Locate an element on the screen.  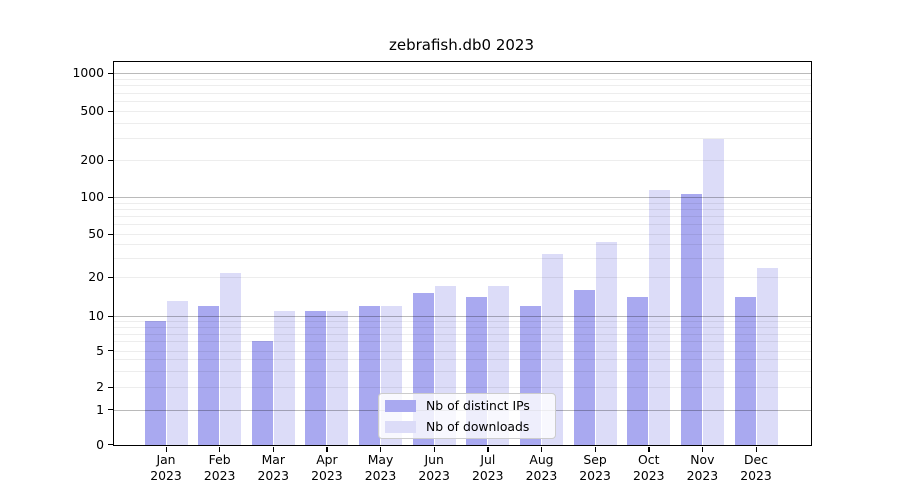
bar-downloads-dec is located at coordinates (767, 356).